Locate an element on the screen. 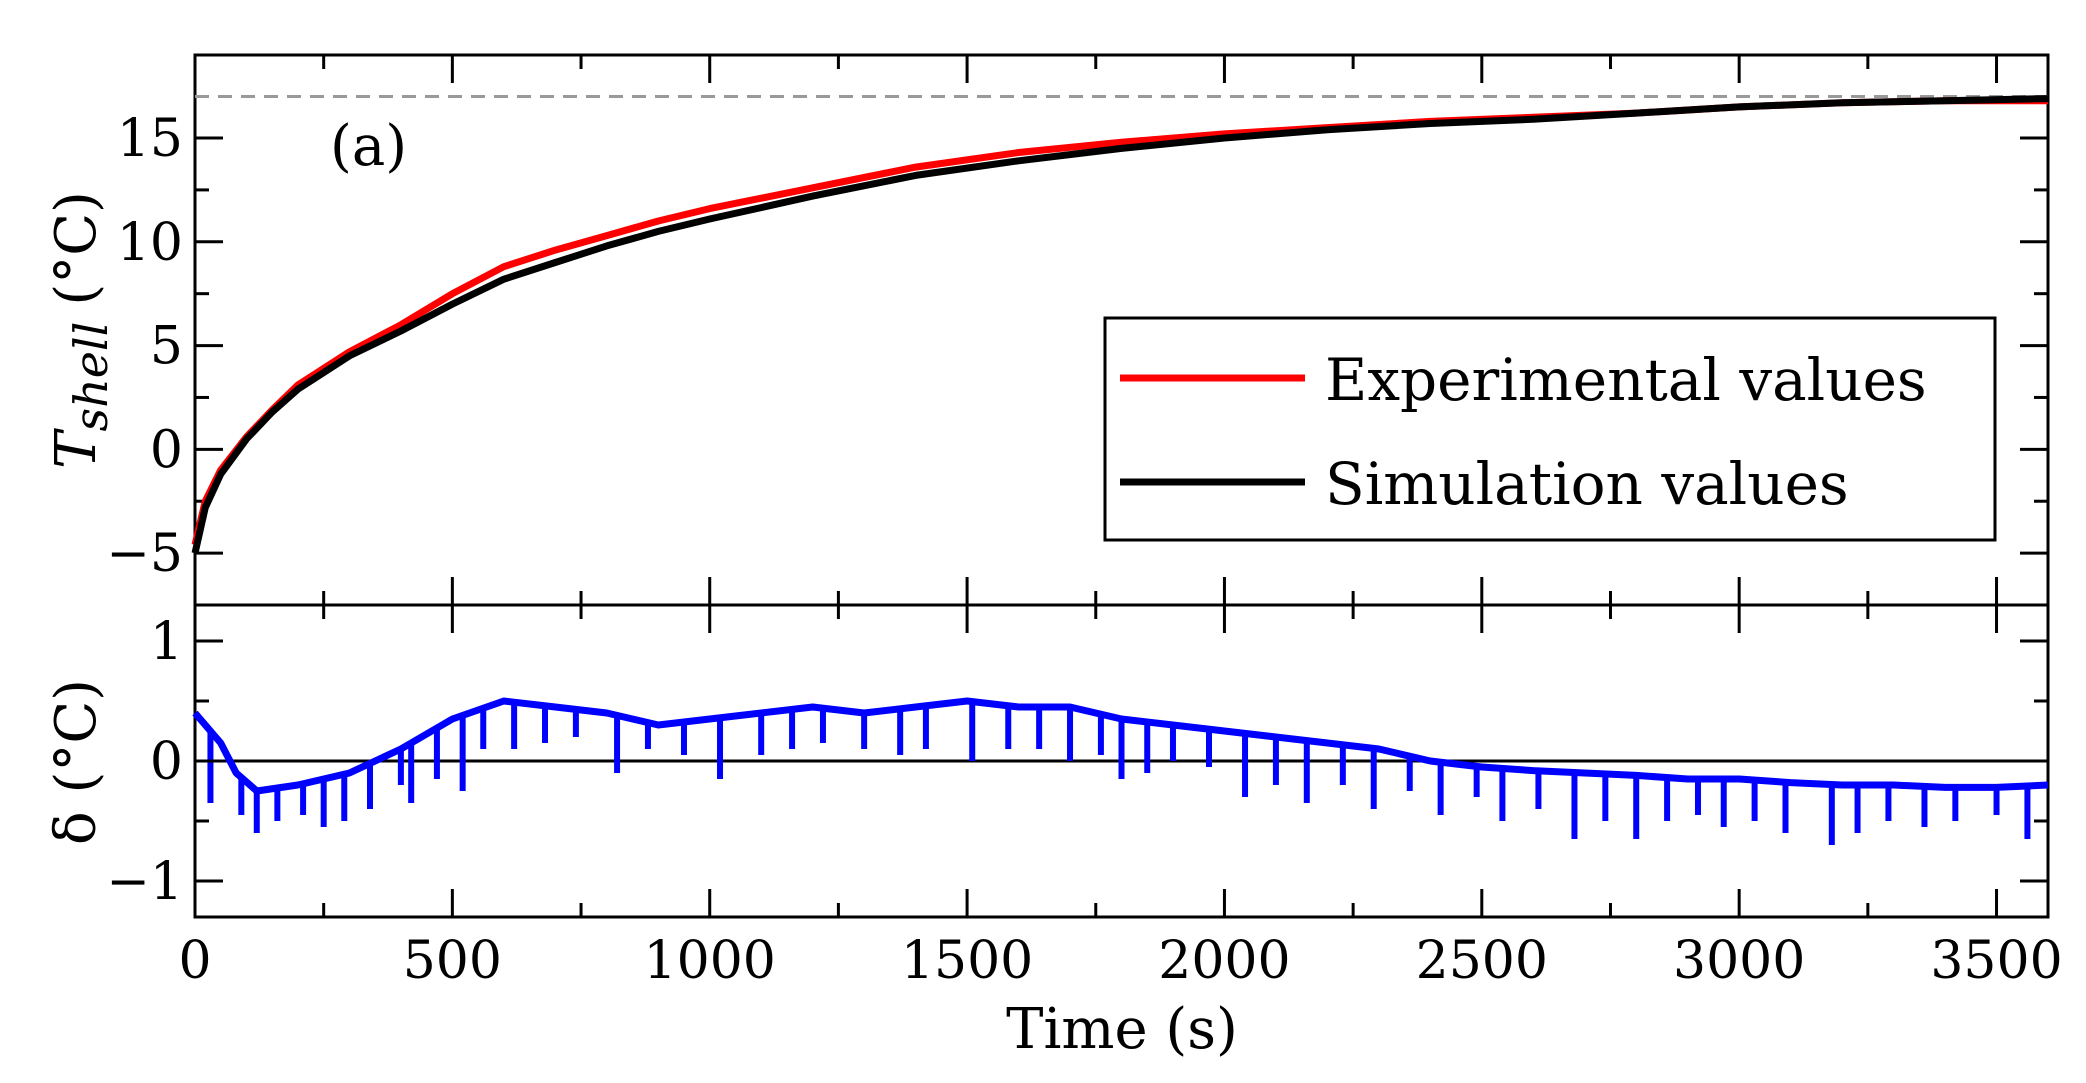 The image size is (2086, 1083). bottom-ytick-label: 0 is located at coordinates (166, 762).